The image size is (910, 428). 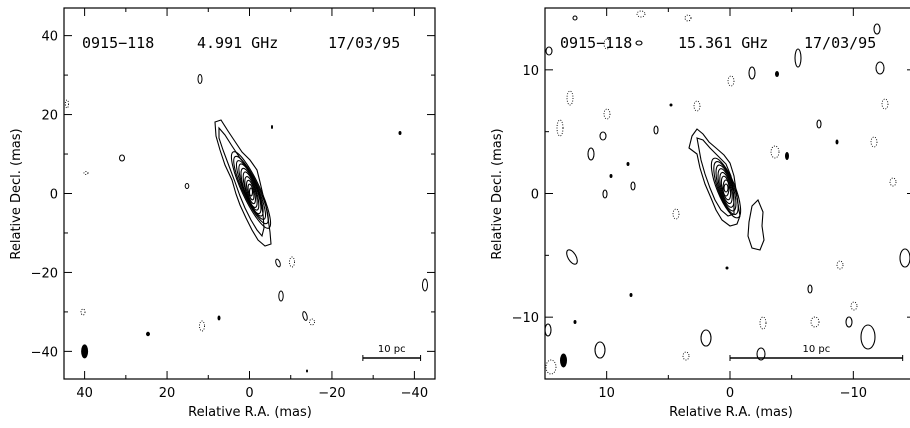 What do you see at coordinates (606, 393) in the screenshot?
I see `xtick-label-right: 10` at bounding box center [606, 393].